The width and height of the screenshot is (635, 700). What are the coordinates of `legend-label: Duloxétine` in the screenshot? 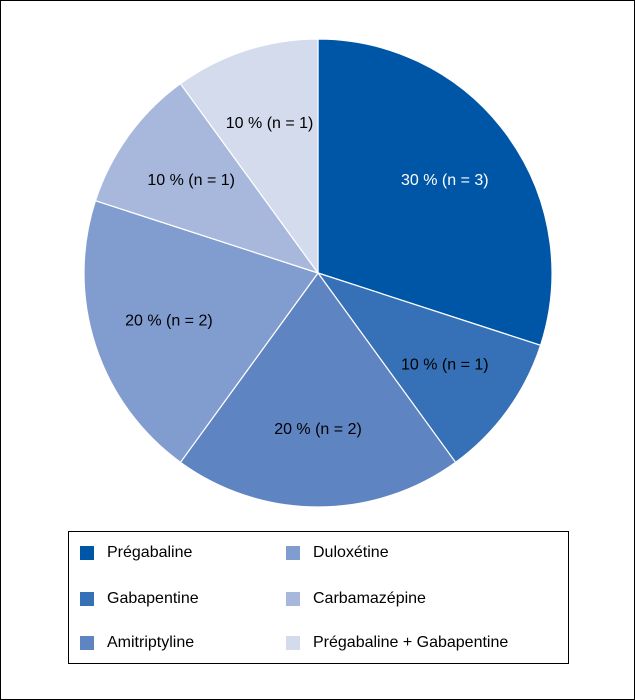 It's located at (351, 552).